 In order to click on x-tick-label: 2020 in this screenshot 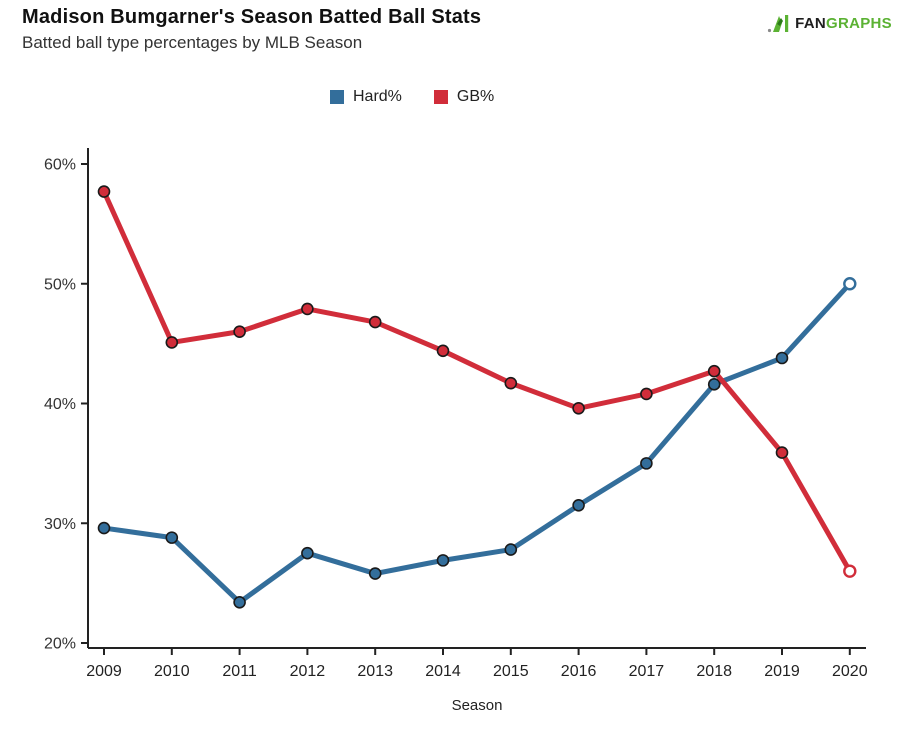, I will do `click(850, 671)`.